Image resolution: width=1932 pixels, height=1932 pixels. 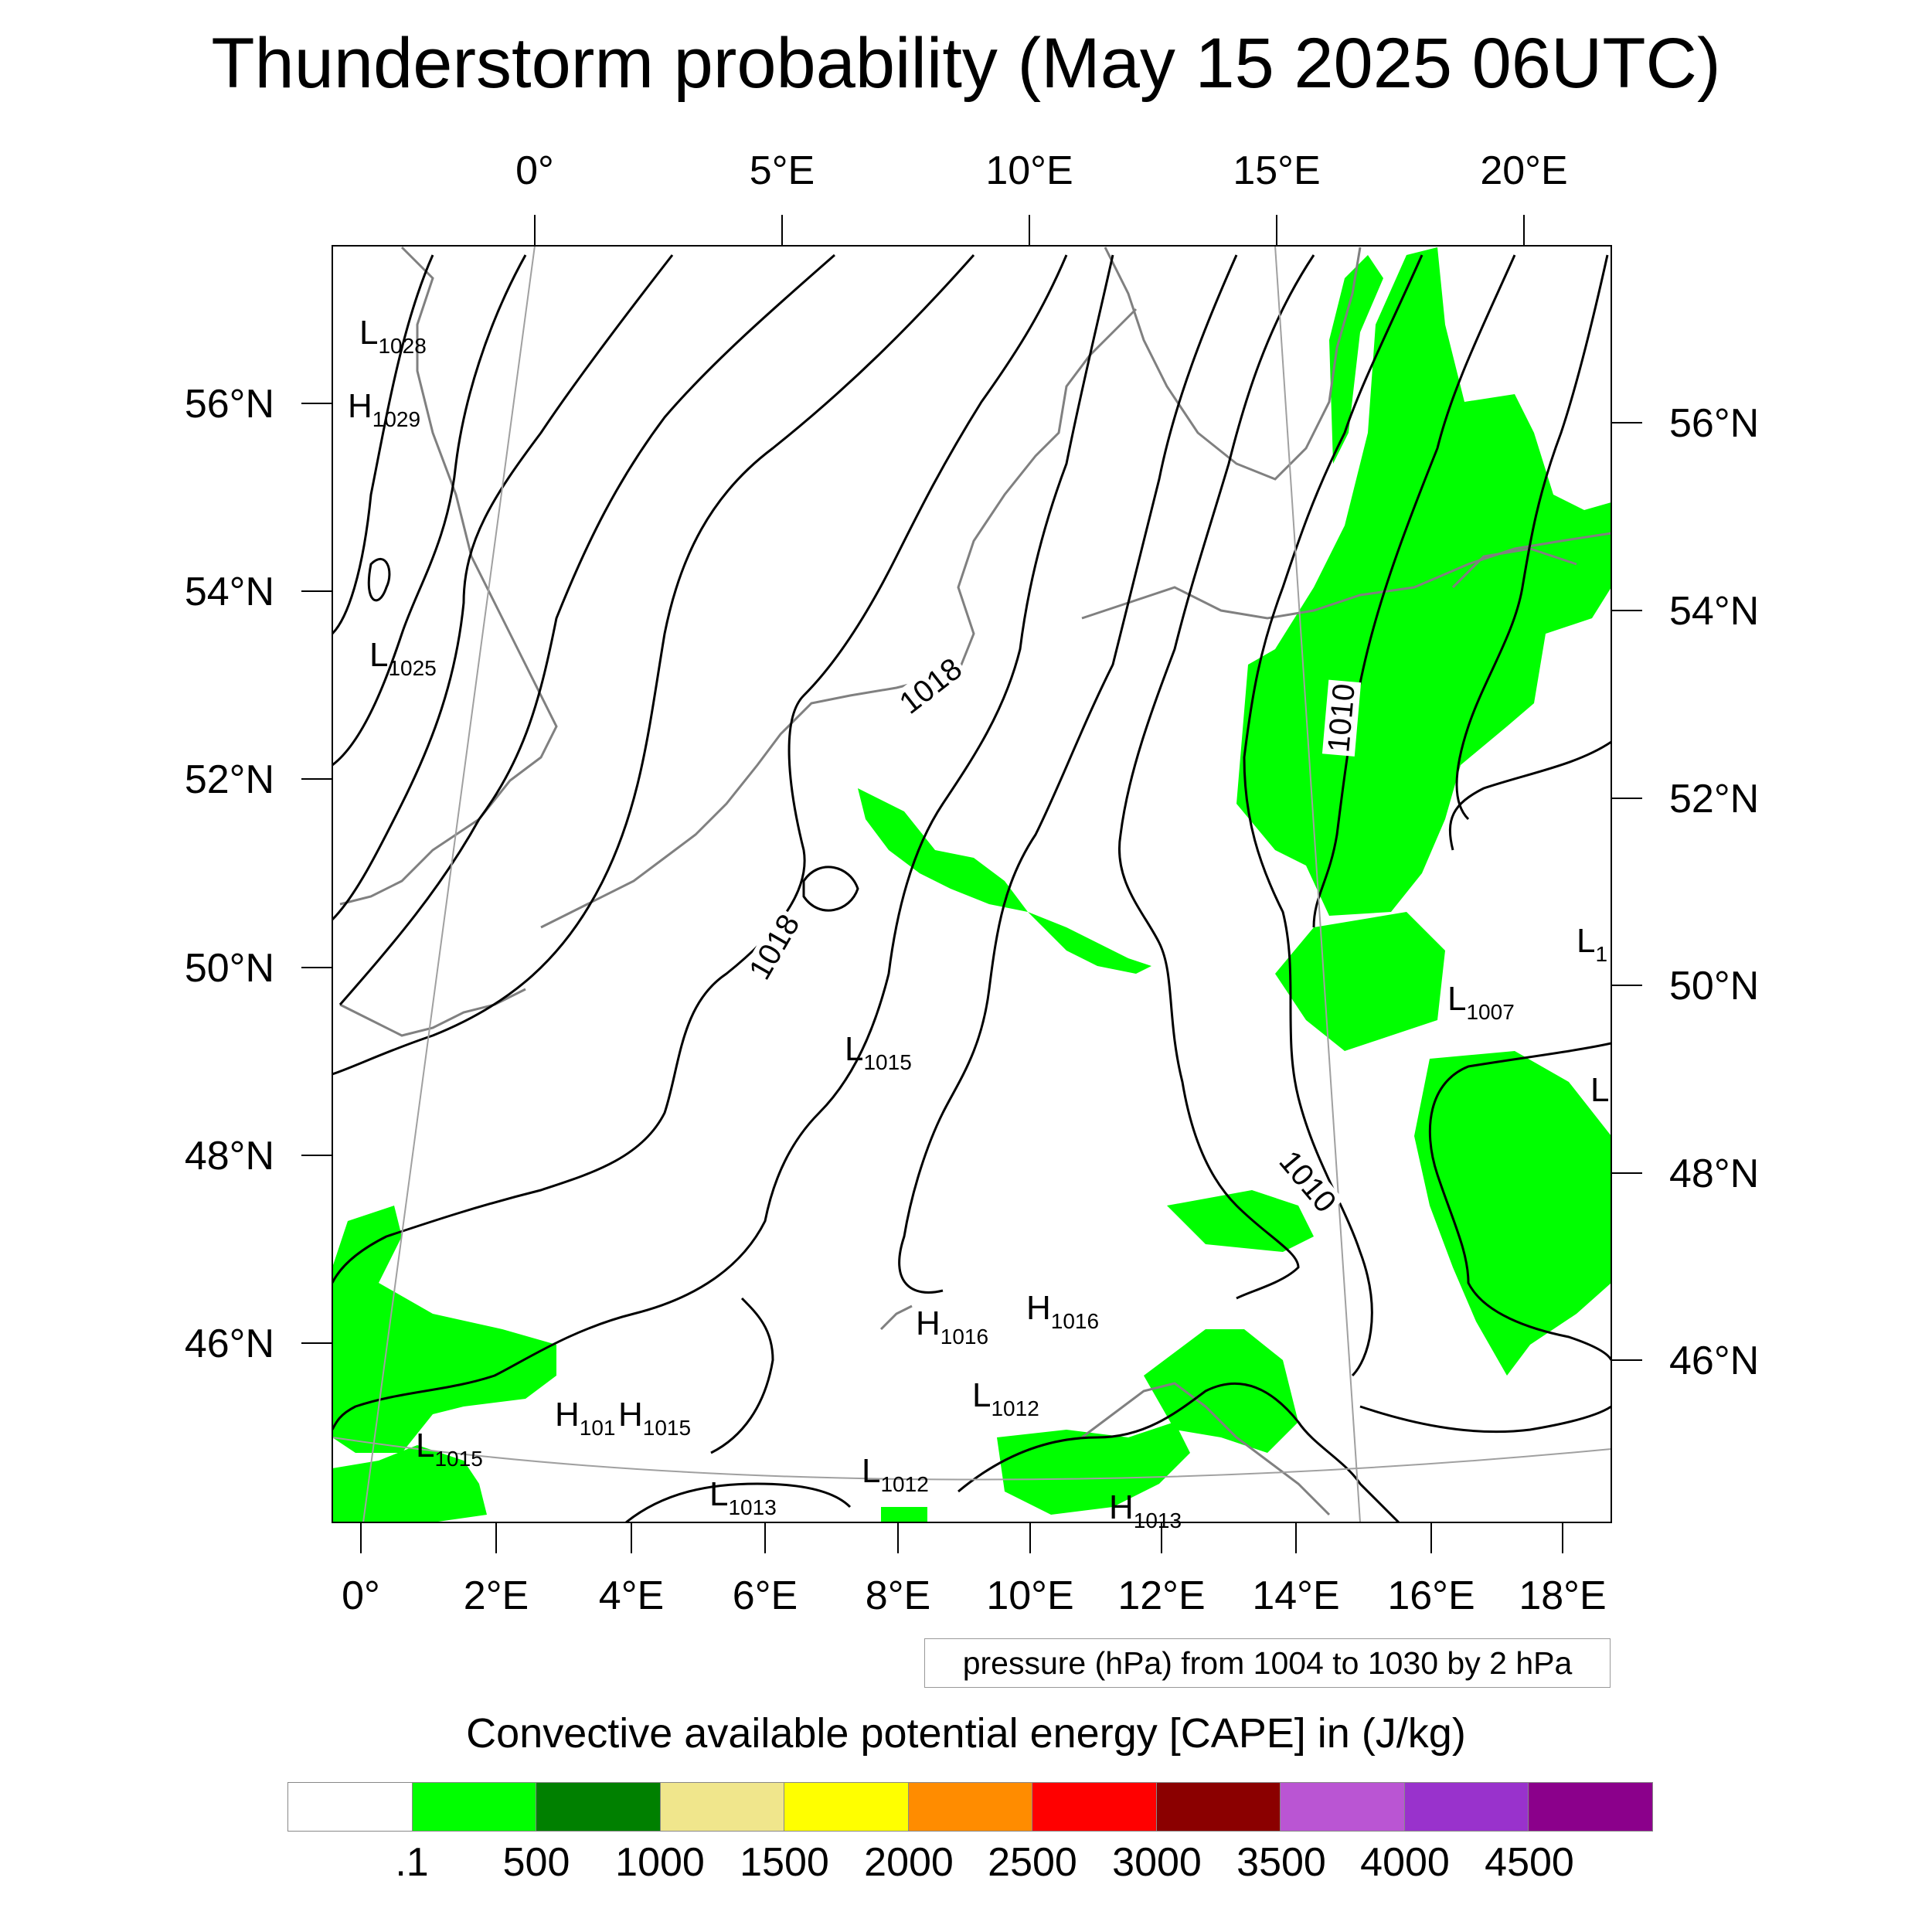 I want to click on bottom-lon-label: 0°, so click(x=361, y=1596).